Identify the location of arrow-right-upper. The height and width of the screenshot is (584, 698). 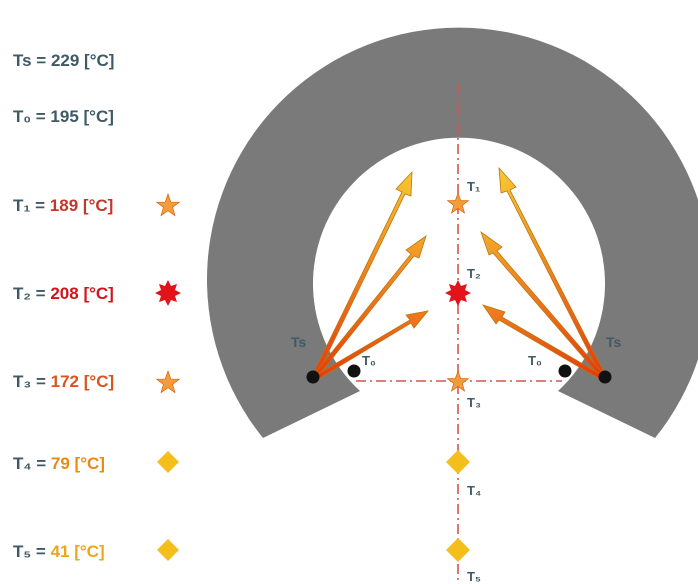
(553, 273).